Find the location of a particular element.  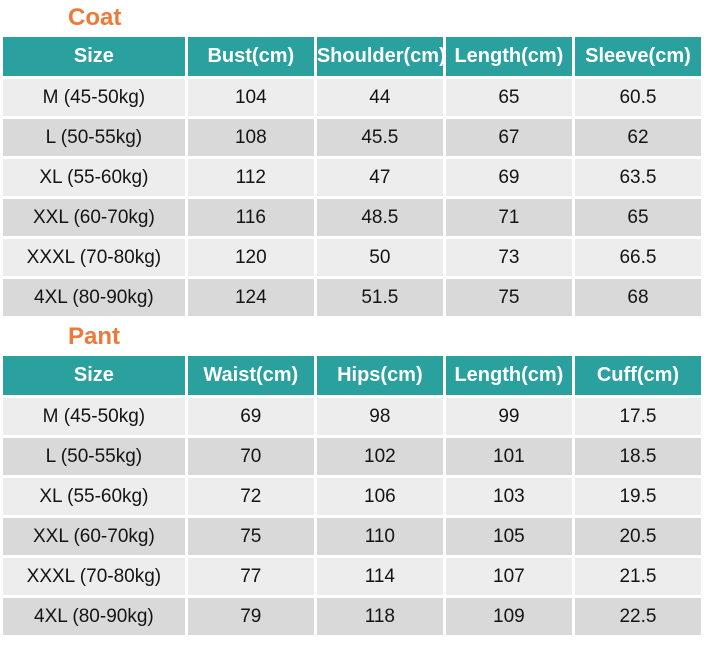

table-row: M (45-50kg) 104 44 65 60.5 is located at coordinates (352, 97).